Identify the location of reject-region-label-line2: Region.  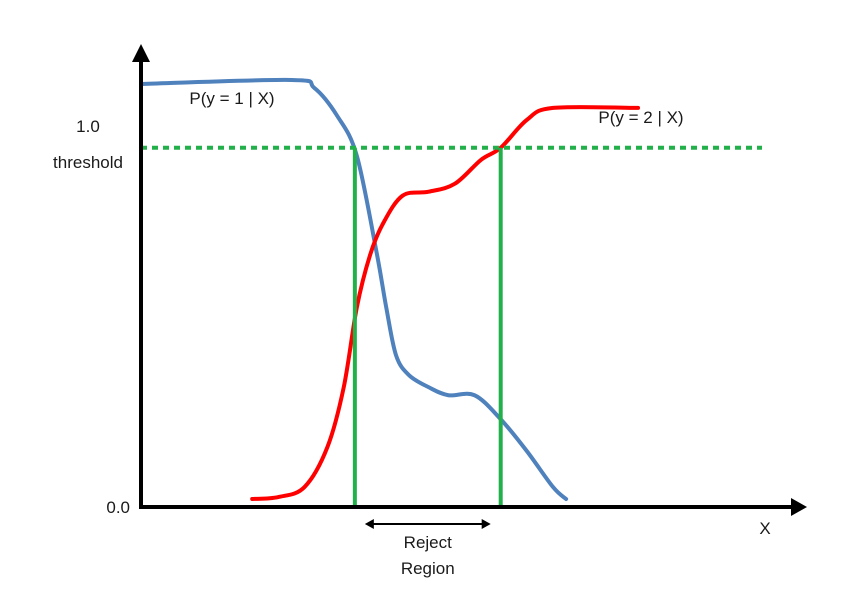
(428, 568).